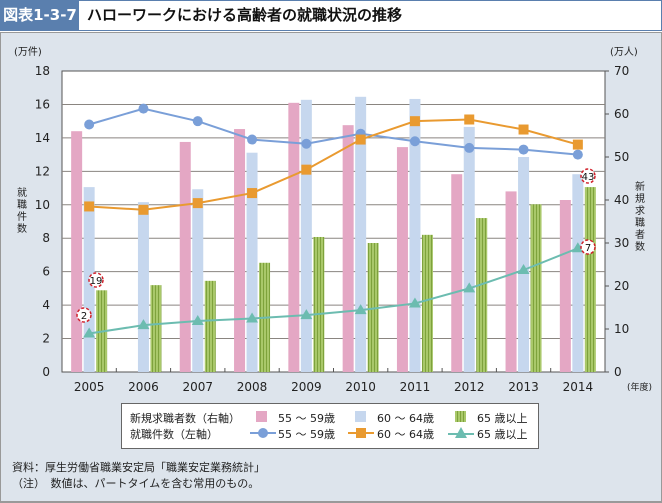 This screenshot has width=662, height=503. I want to click on line-circle, so click(333, 131).